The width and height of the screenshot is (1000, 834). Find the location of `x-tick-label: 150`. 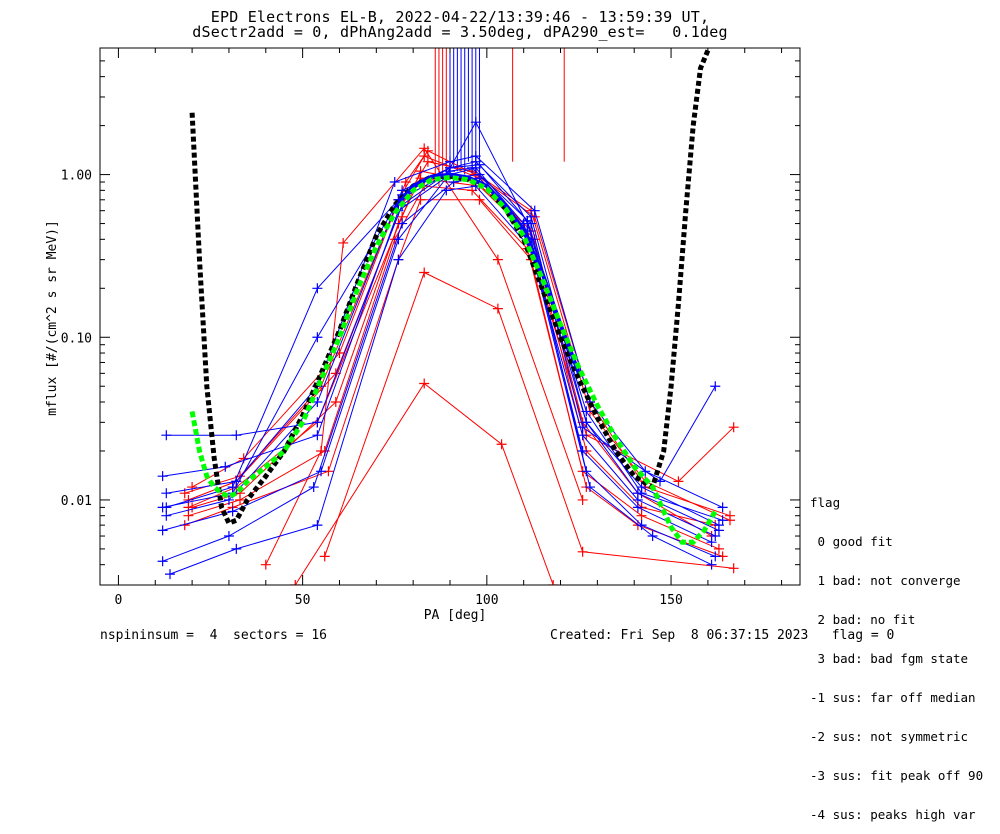

x-tick-label: 150 is located at coordinates (670, 600).